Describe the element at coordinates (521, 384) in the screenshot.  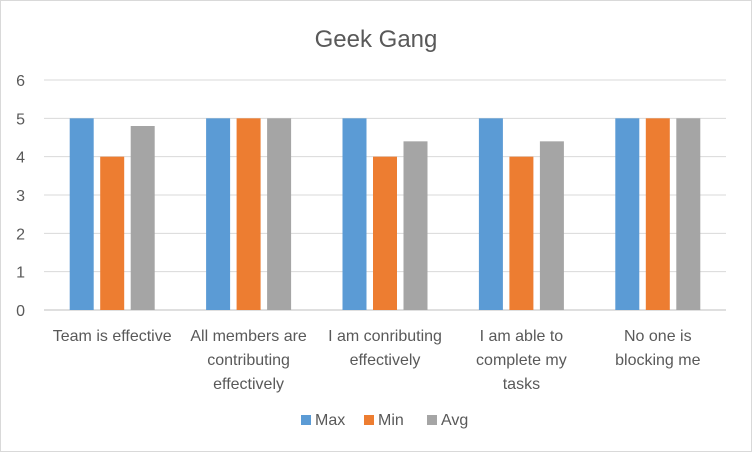
I see `x-tick-label-line: tasks` at that location.